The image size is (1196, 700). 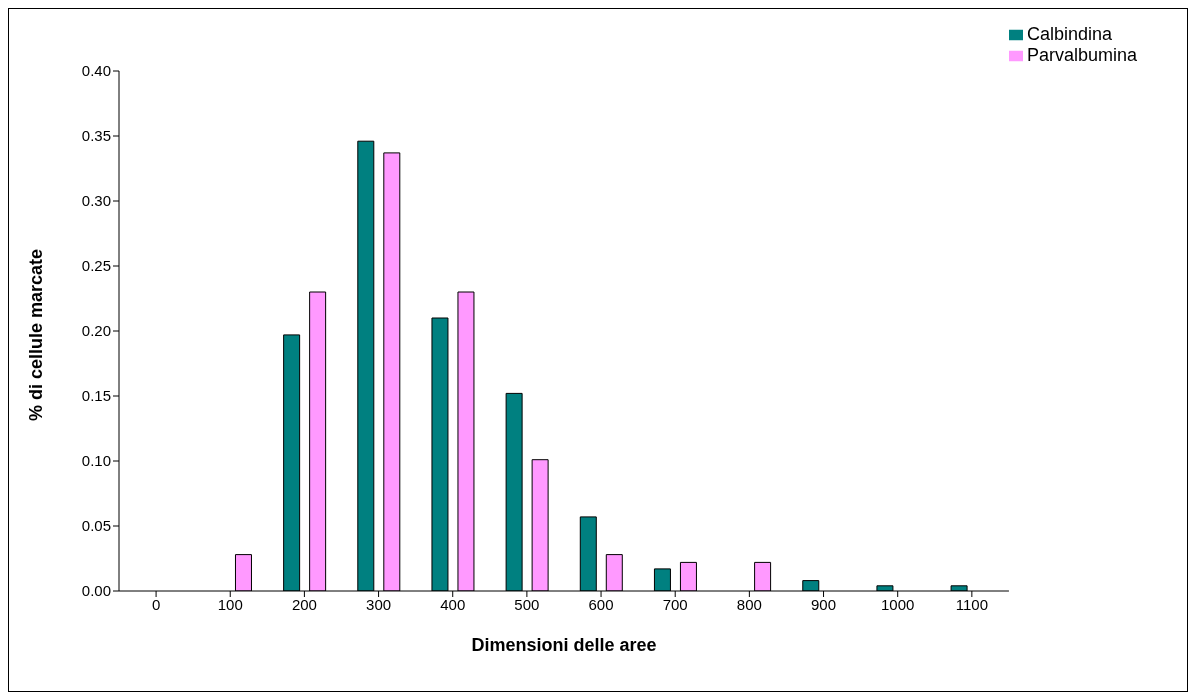 What do you see at coordinates (824, 604) in the screenshot?
I see `x-tick-label: 900` at bounding box center [824, 604].